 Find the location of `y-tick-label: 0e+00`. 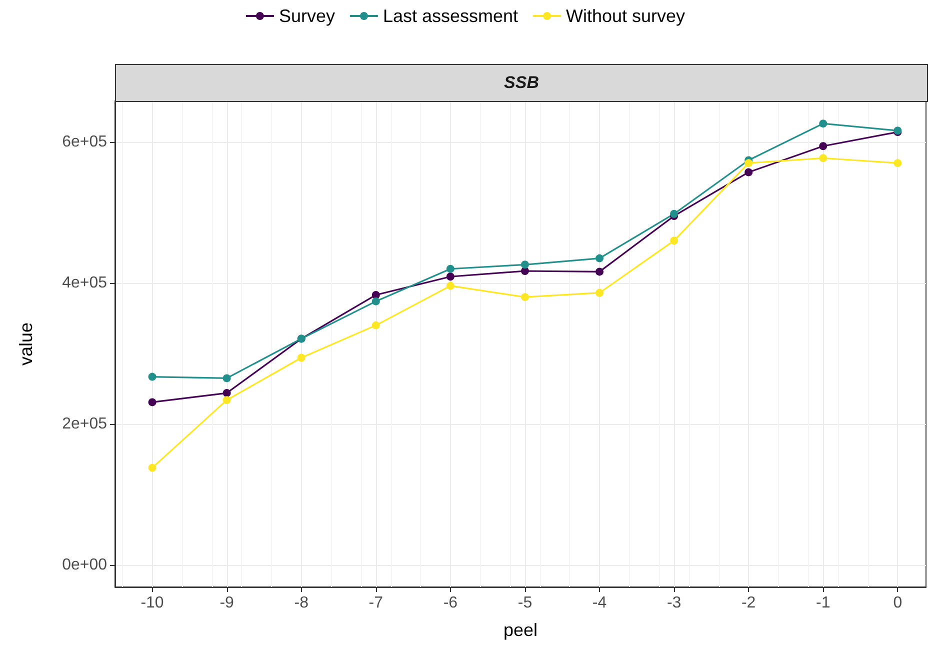

y-tick-label: 0e+00 is located at coordinates (85, 565).